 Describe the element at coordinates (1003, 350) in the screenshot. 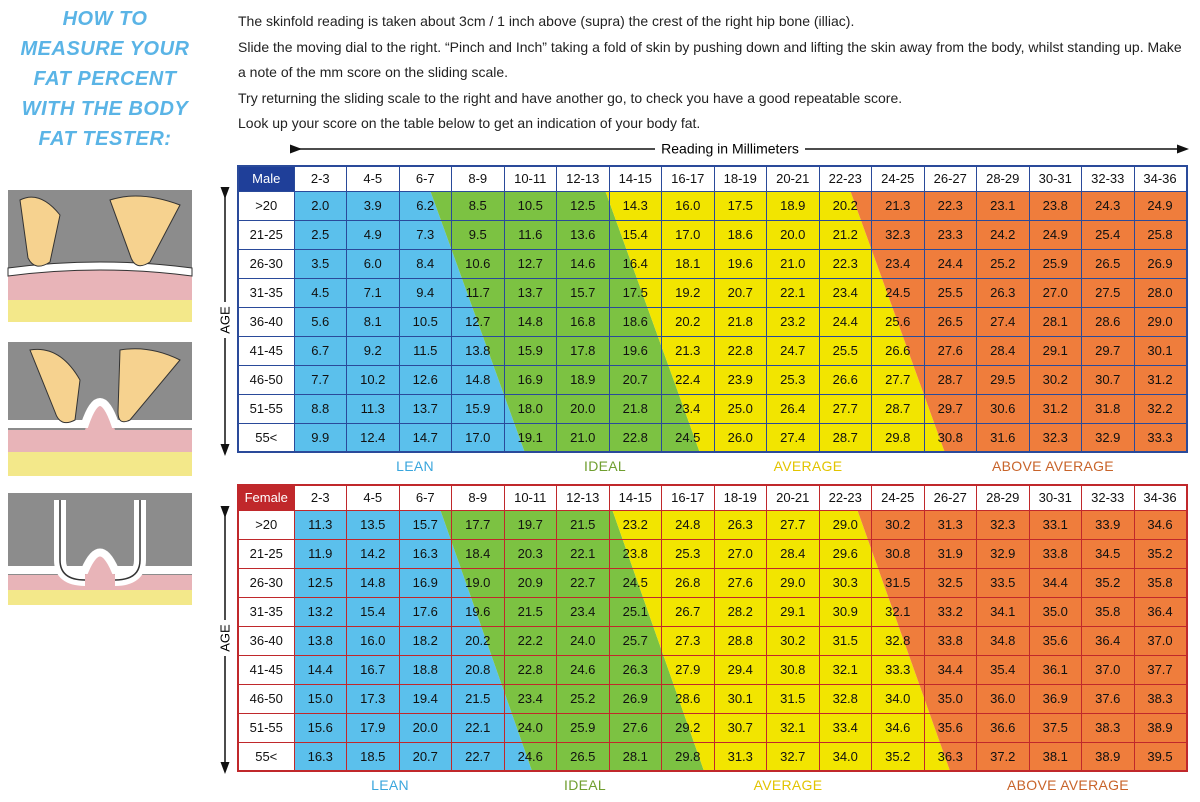

I see `cell: 28.4` at that location.